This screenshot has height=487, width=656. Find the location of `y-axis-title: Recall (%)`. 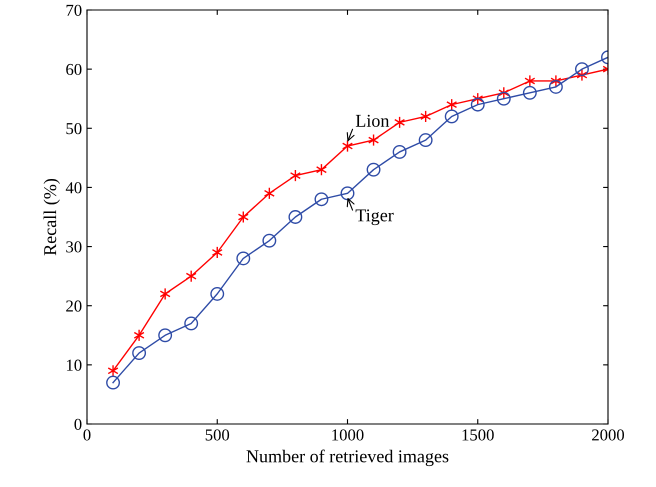

y-axis-title: Recall (%) is located at coordinates (52, 217).